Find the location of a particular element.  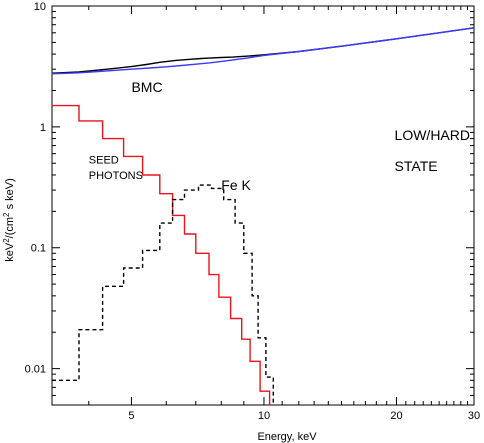

chart-annotation: Fe K is located at coordinates (236, 185).